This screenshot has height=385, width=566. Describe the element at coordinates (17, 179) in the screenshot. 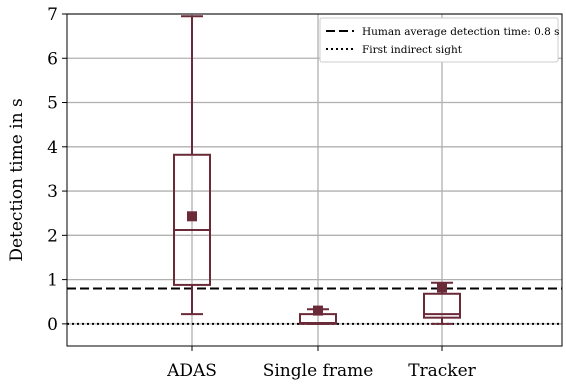

I see `y-axis-label: Detection time in s` at that location.